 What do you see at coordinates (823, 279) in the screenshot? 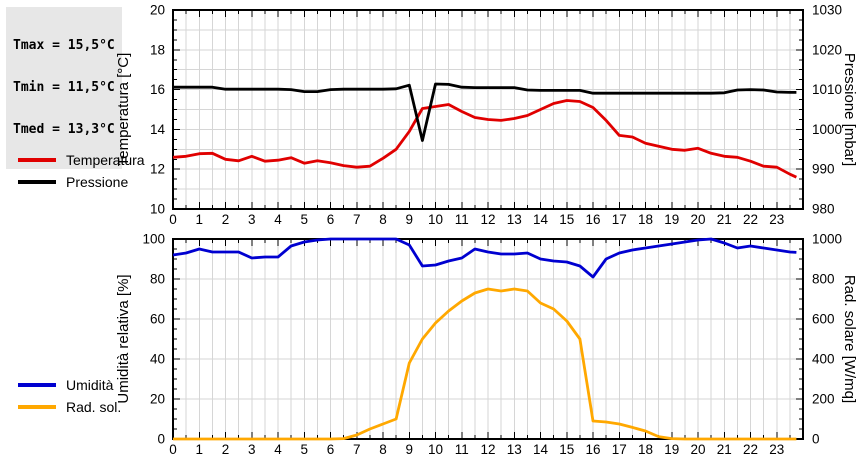
I see `svg-text: 800` at bounding box center [823, 279].